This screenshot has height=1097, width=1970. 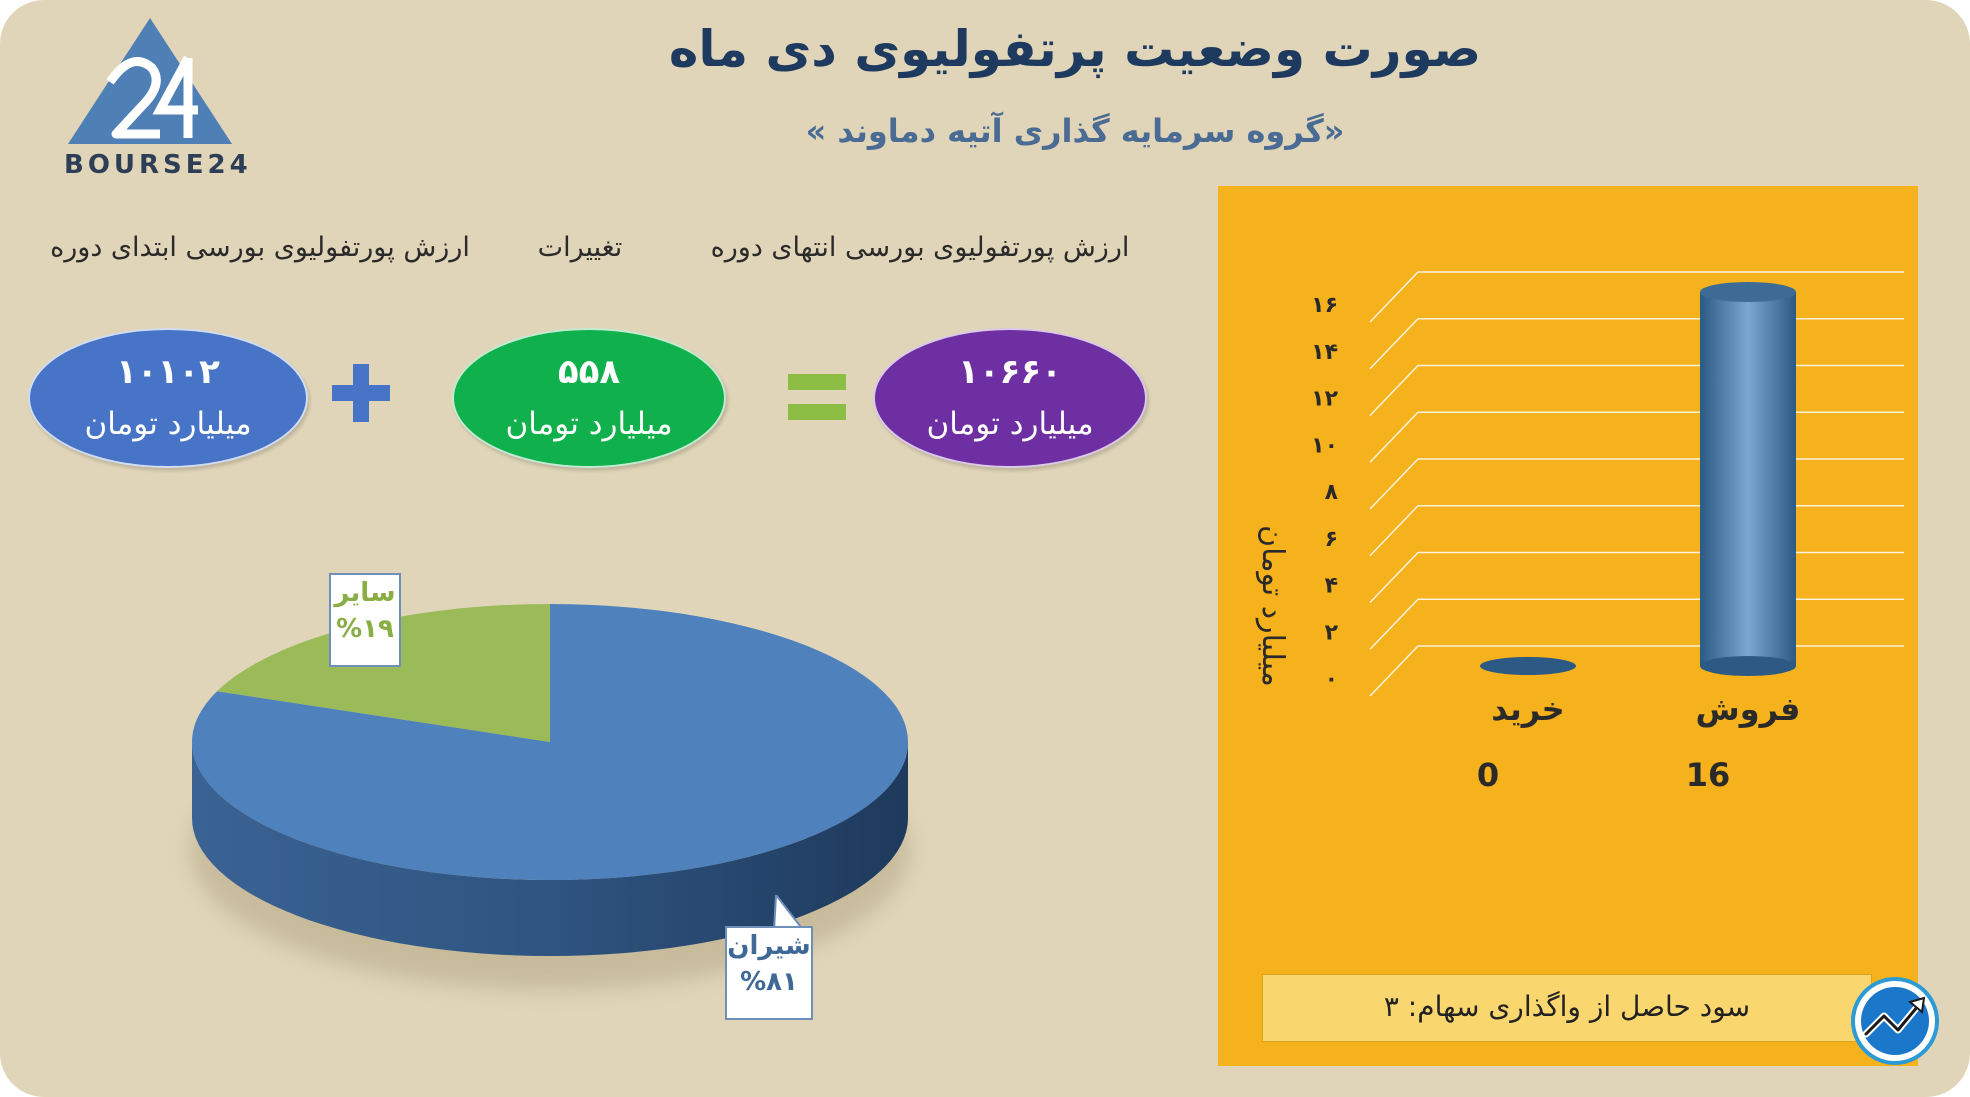 I want to click on bar-y-tick-label: ۴, so click(x=1331, y=586).